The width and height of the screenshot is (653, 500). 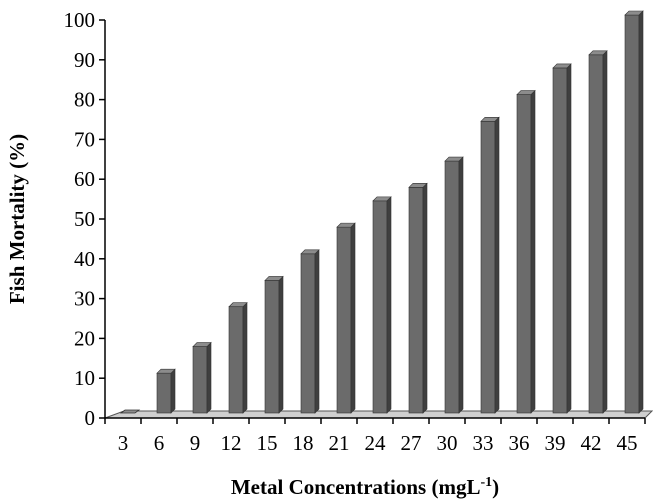 I want to click on y-axis-title: Fish Mortality (%), so click(x=17, y=219).